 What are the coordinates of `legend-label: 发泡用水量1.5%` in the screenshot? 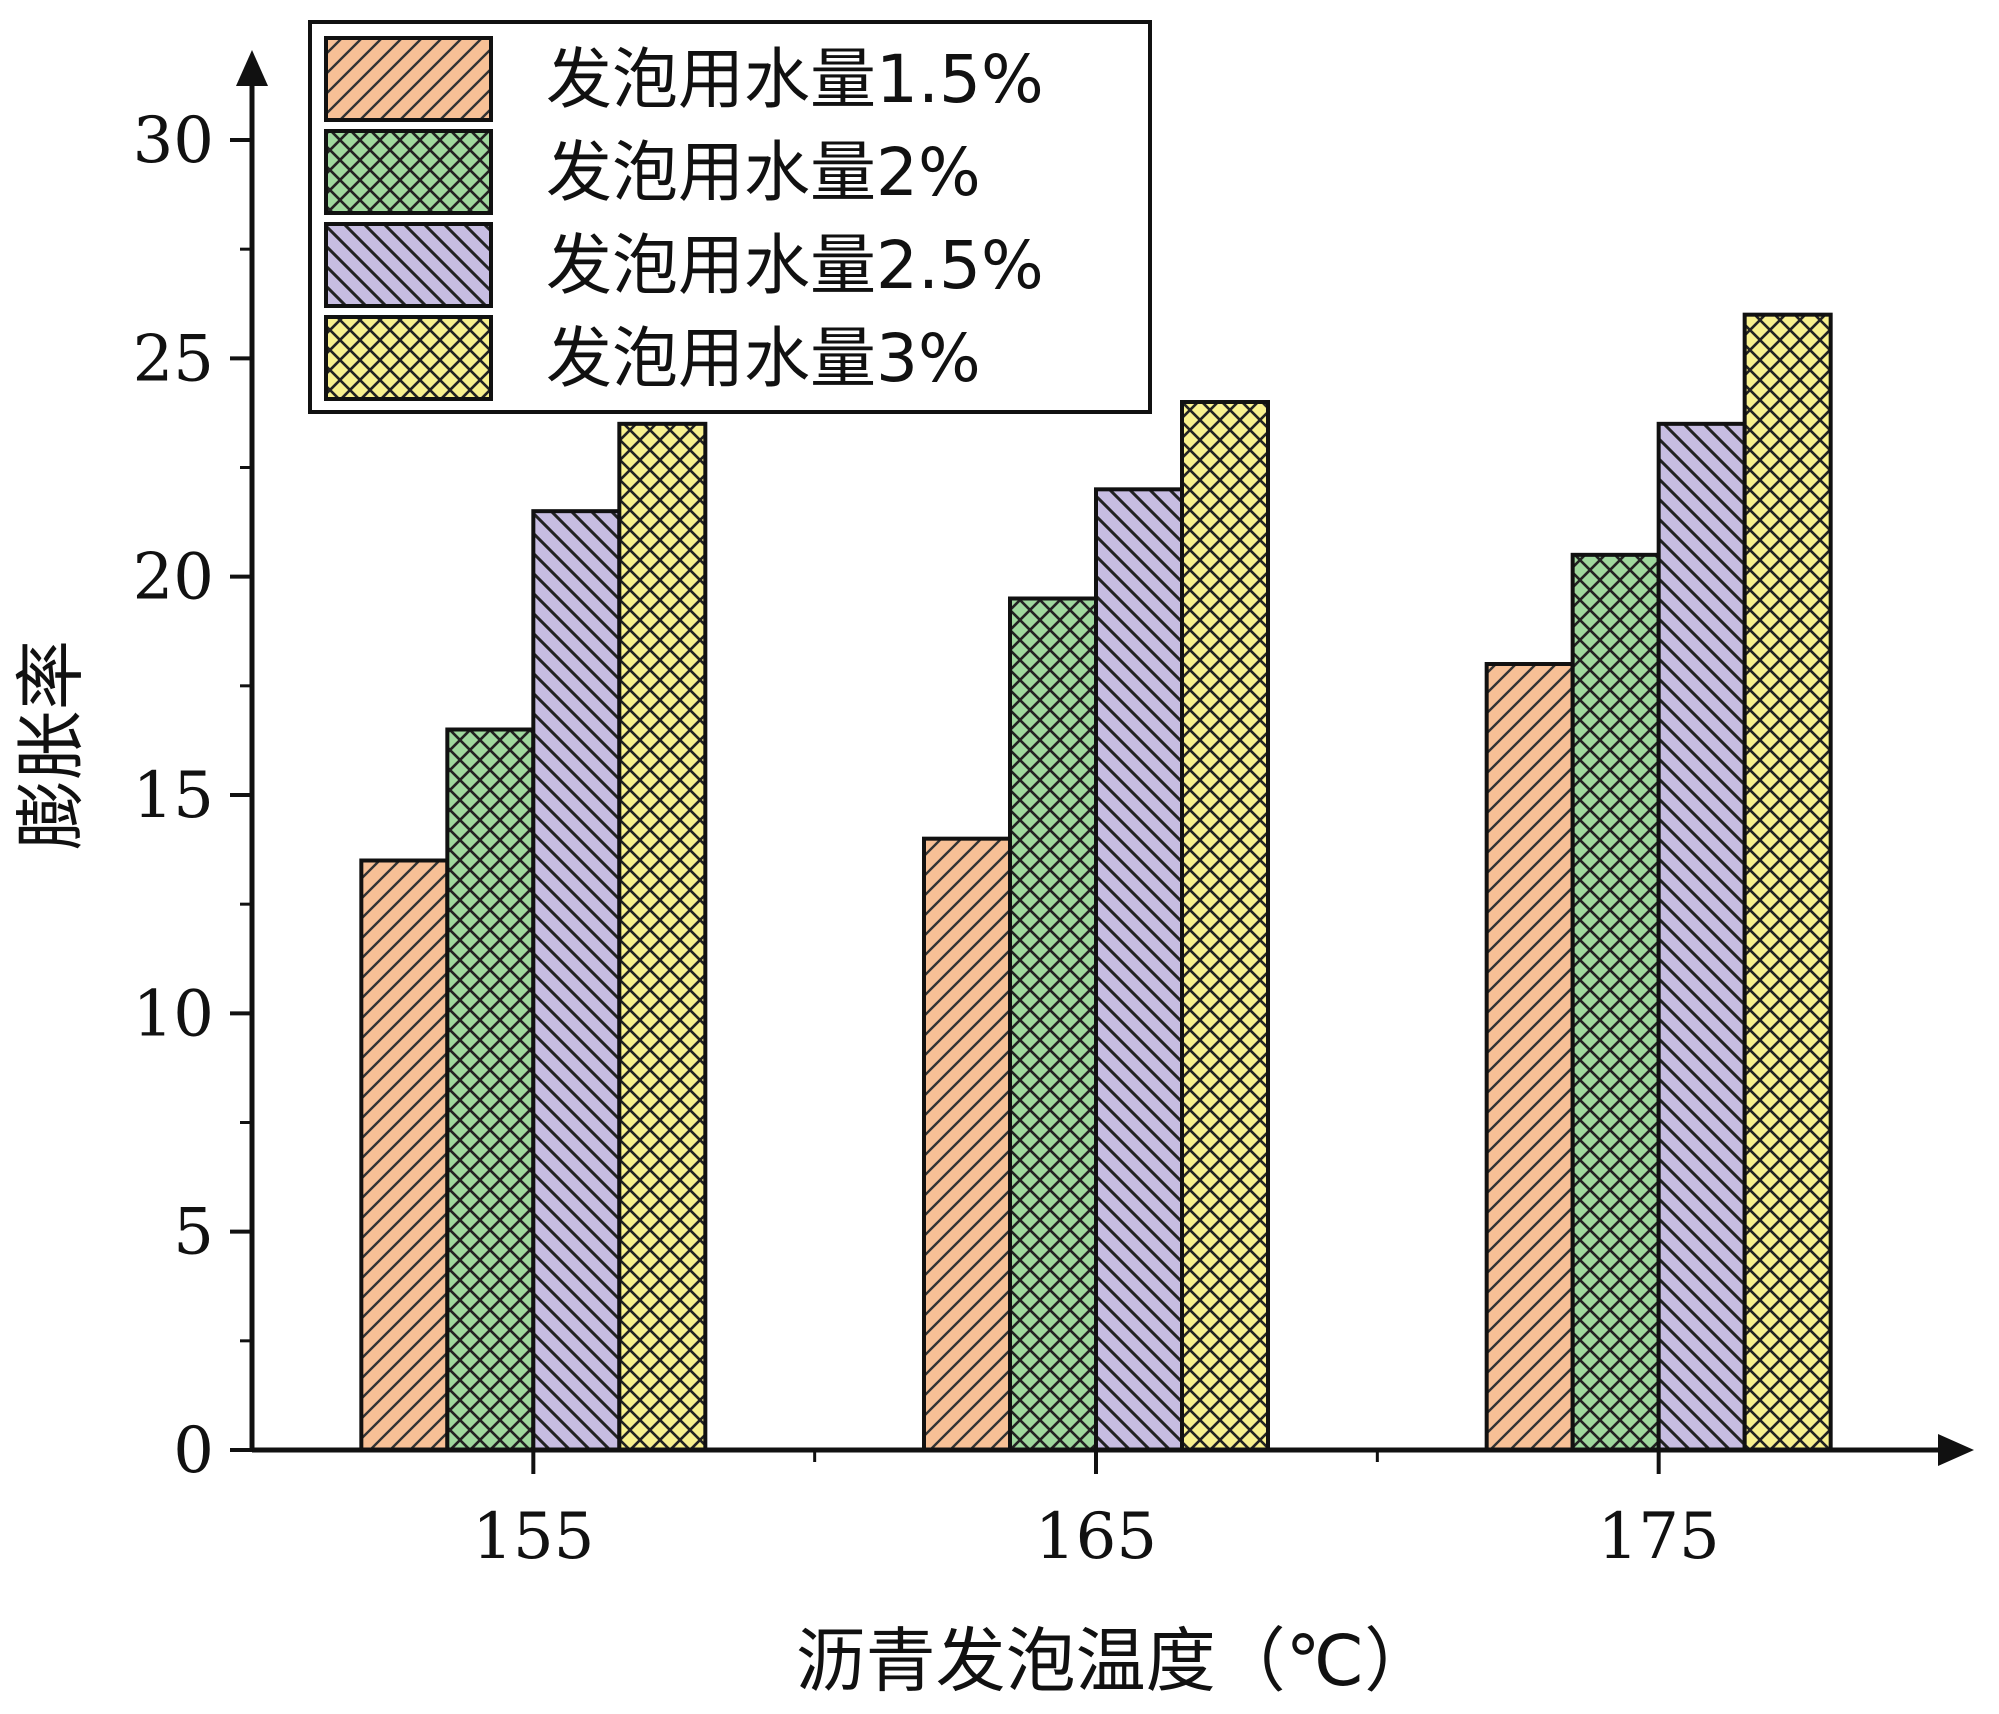 It's located at (795, 79).